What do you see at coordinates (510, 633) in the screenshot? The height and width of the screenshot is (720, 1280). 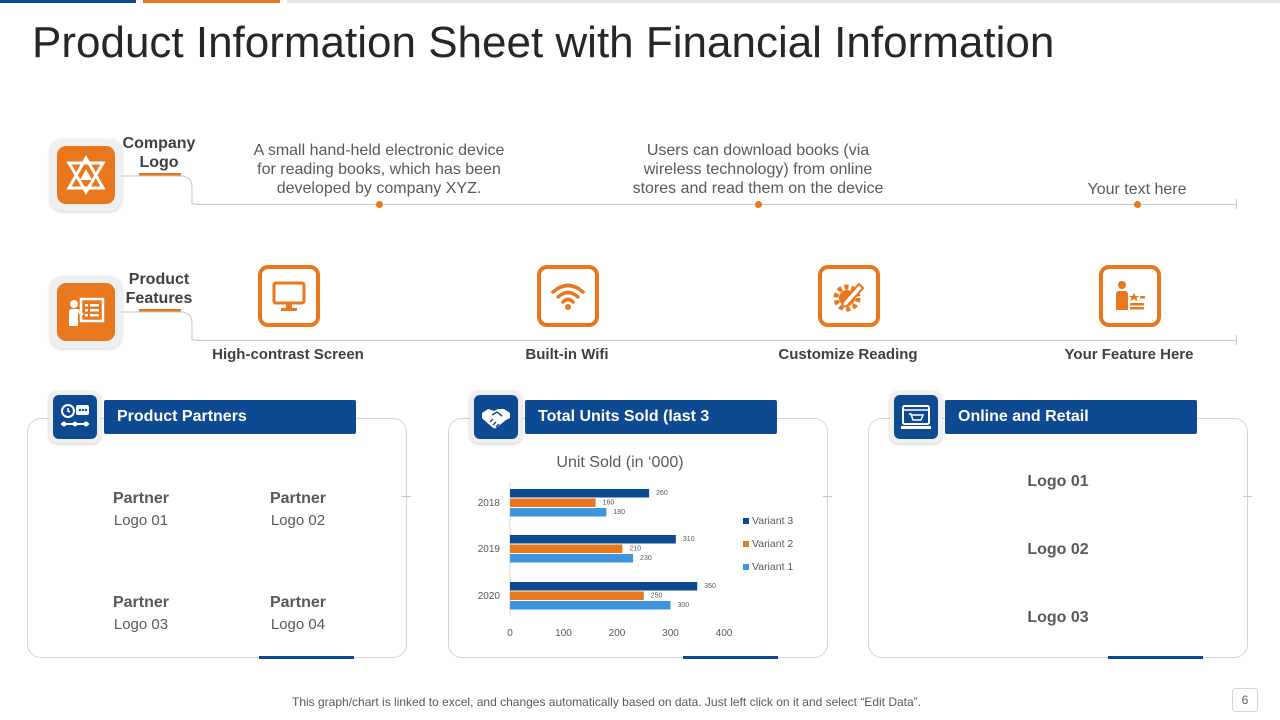 I see `chart-tick-label: 0` at bounding box center [510, 633].